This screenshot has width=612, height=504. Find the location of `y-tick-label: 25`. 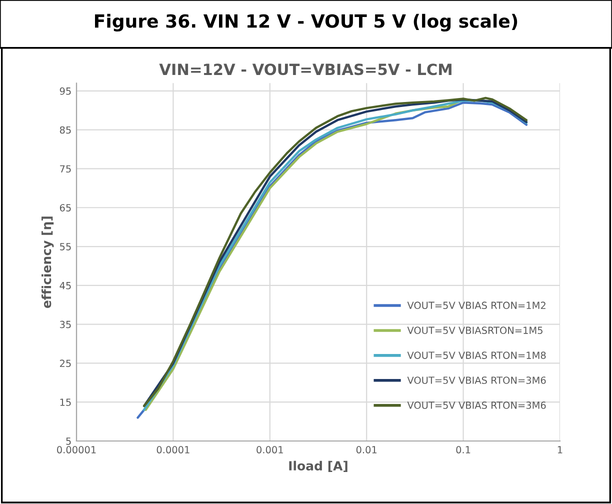

y-tick-label: 25 is located at coordinates (65, 364).